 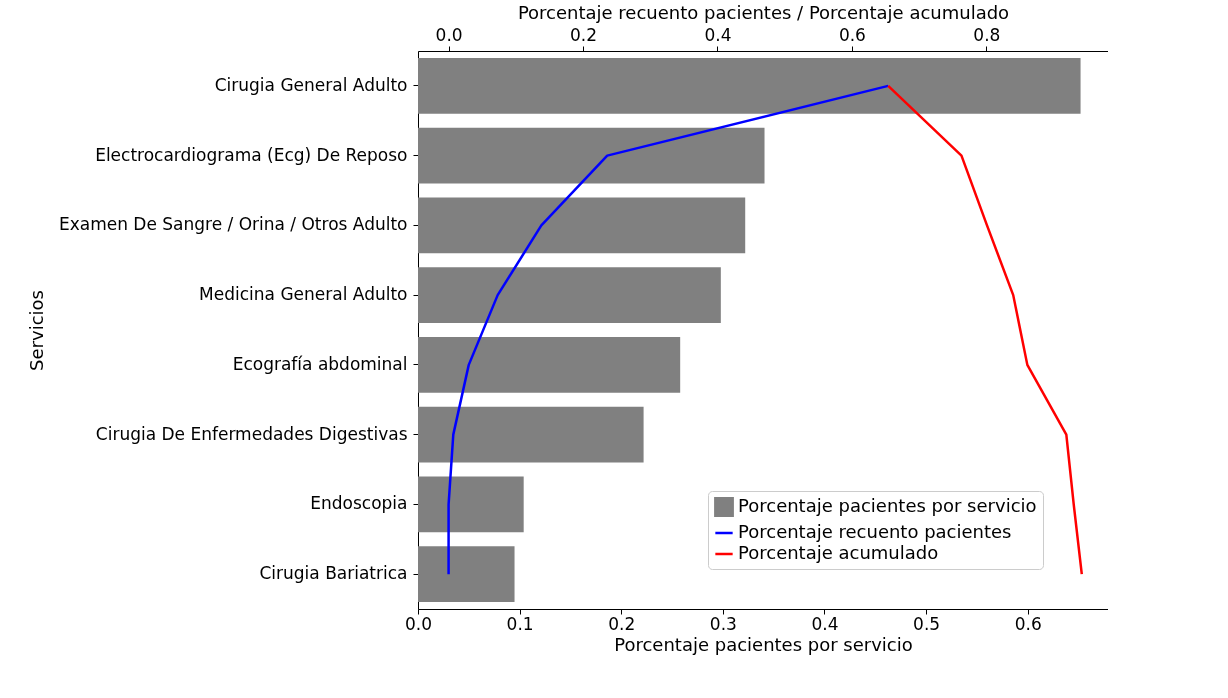 I want to click on y-tick-label: Cirugia General Adulto, so click(x=311, y=84).